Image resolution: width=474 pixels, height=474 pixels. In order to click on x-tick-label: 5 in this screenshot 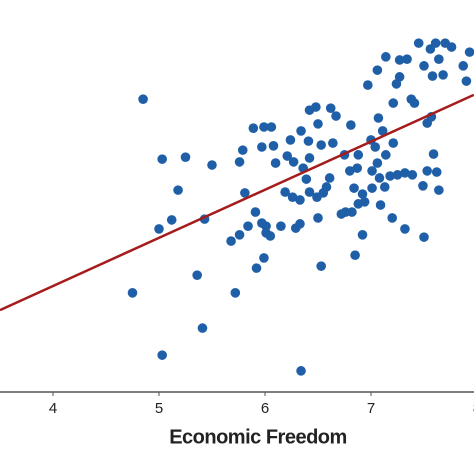, I will do `click(159, 408)`.